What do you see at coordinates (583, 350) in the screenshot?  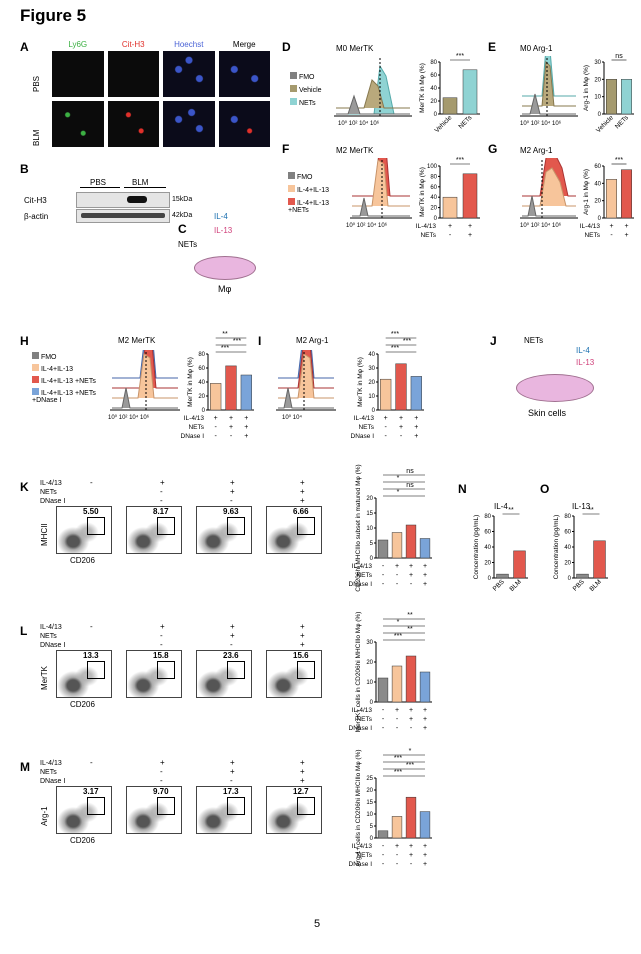 I see `schematic-j-il4: IL-4` at bounding box center [583, 350].